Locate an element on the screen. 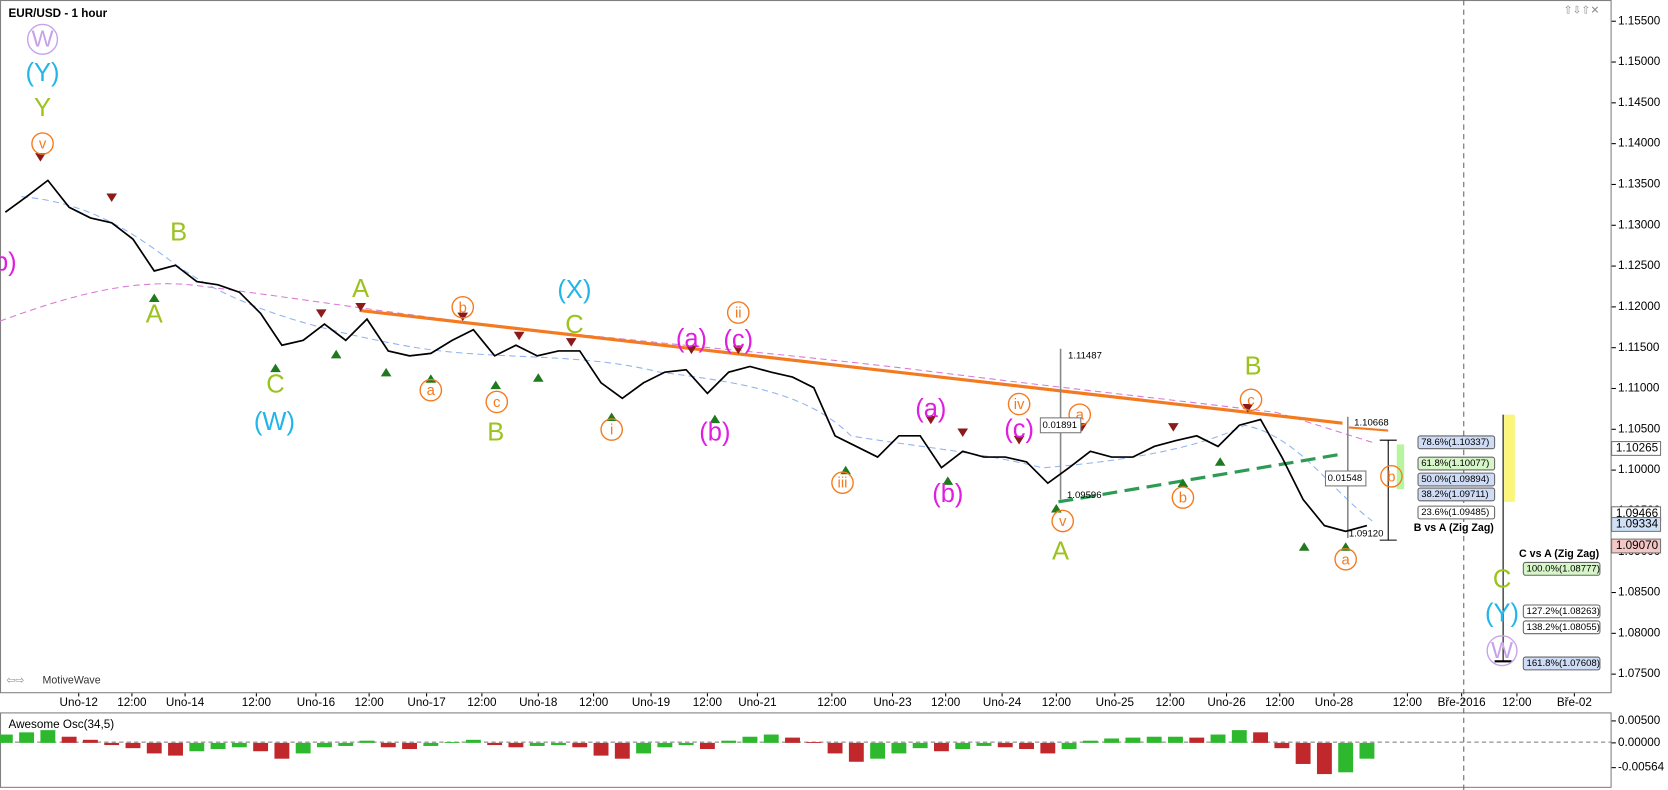 The image size is (1668, 790). wave-label: iii is located at coordinates (843, 484).